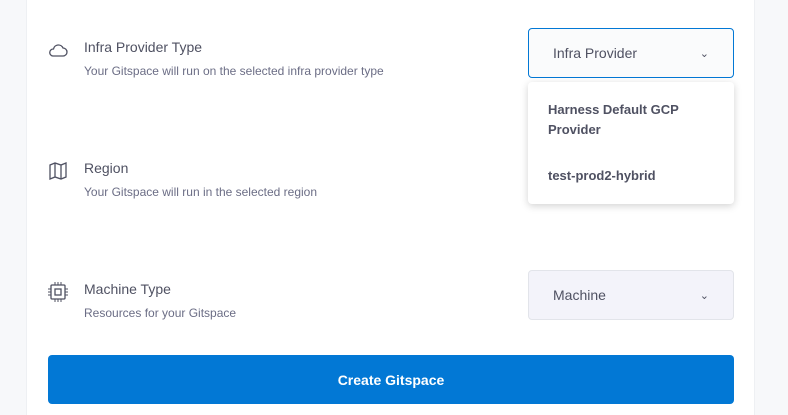 The width and height of the screenshot is (788, 415). I want to click on machine-select: Machine ⌄, so click(631, 295).